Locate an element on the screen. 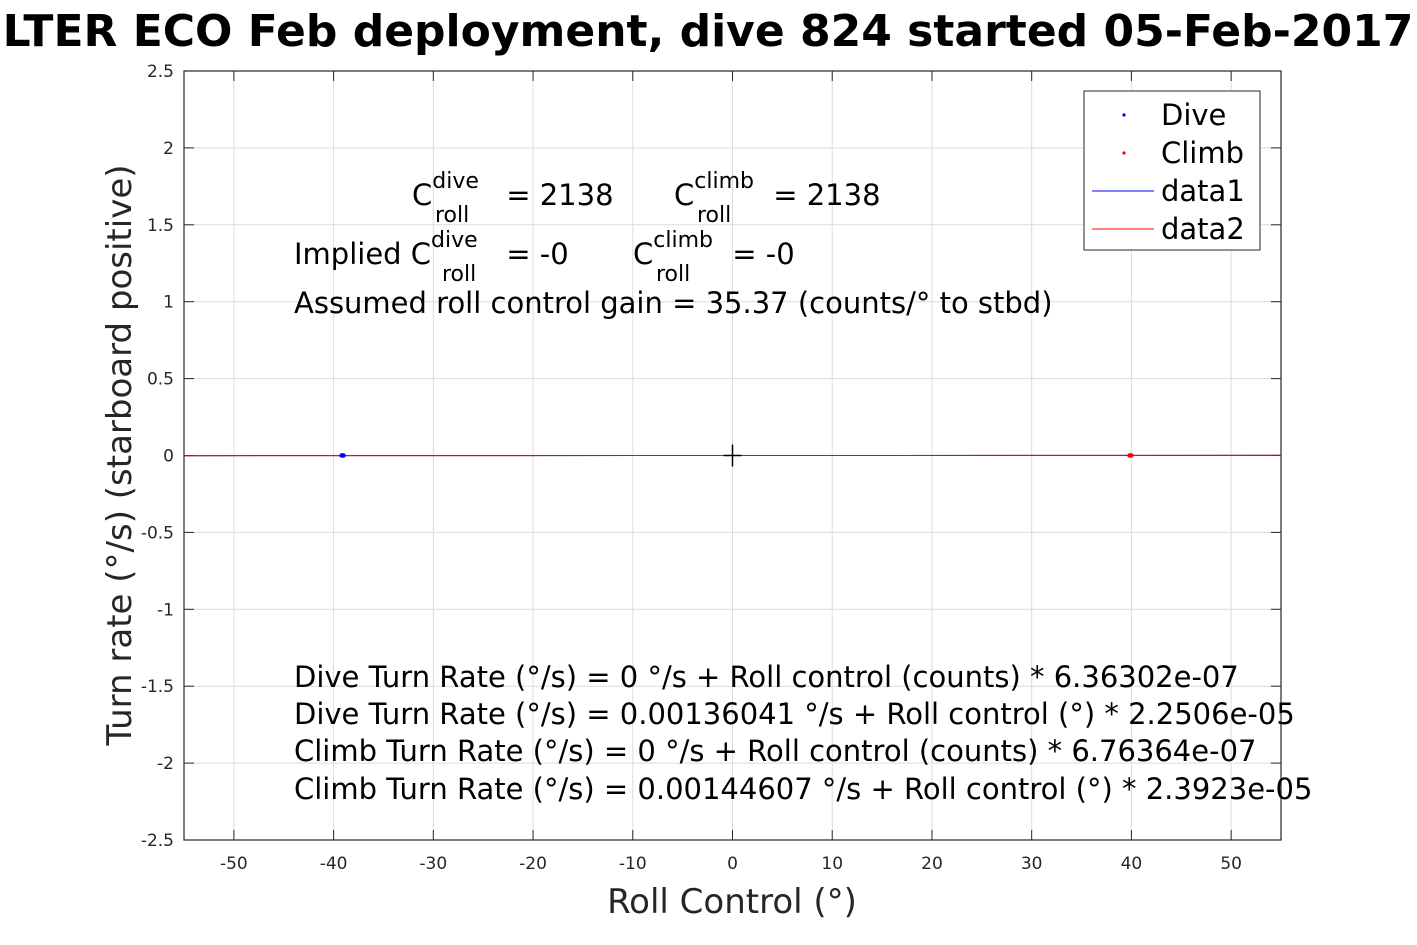 The width and height of the screenshot is (1417, 945). x-tick-label: -20 is located at coordinates (533, 864).